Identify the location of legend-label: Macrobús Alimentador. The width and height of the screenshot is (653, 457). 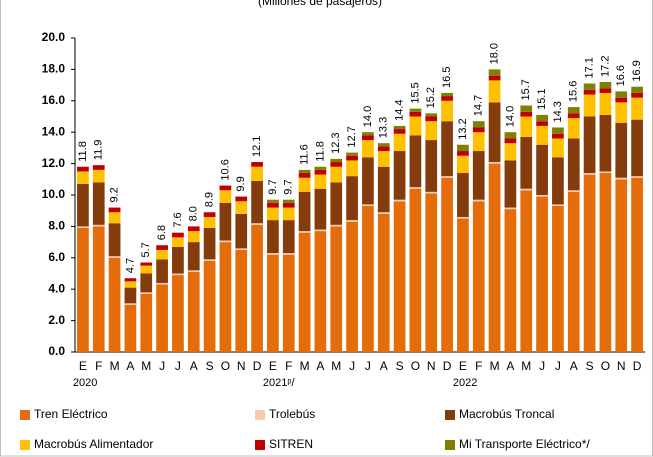
(93, 444).